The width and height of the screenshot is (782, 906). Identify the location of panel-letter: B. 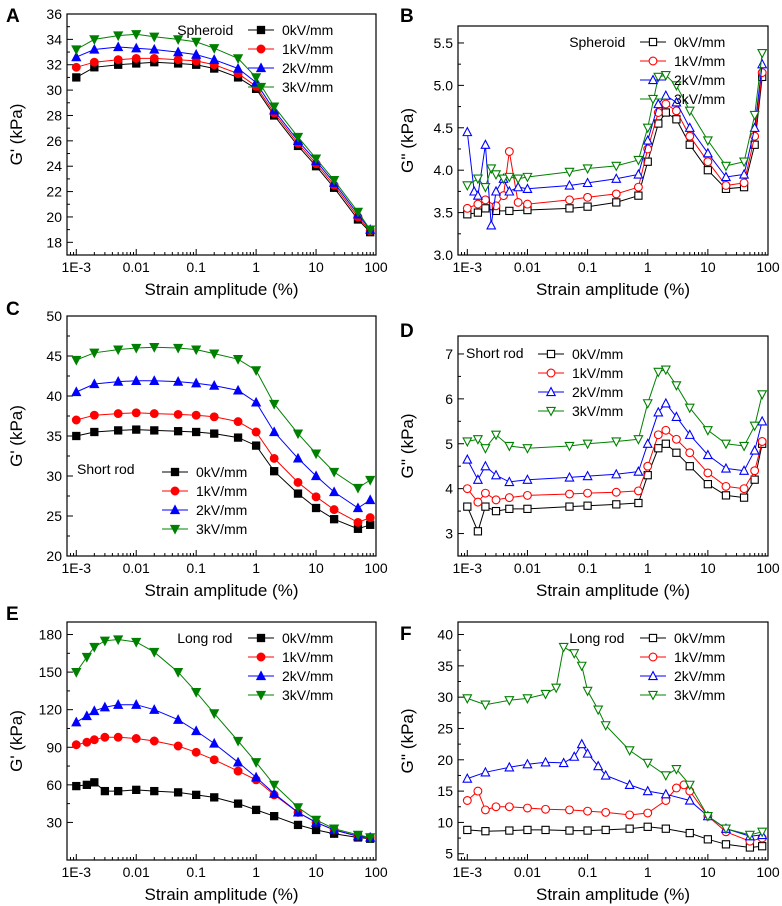
(407, 16).